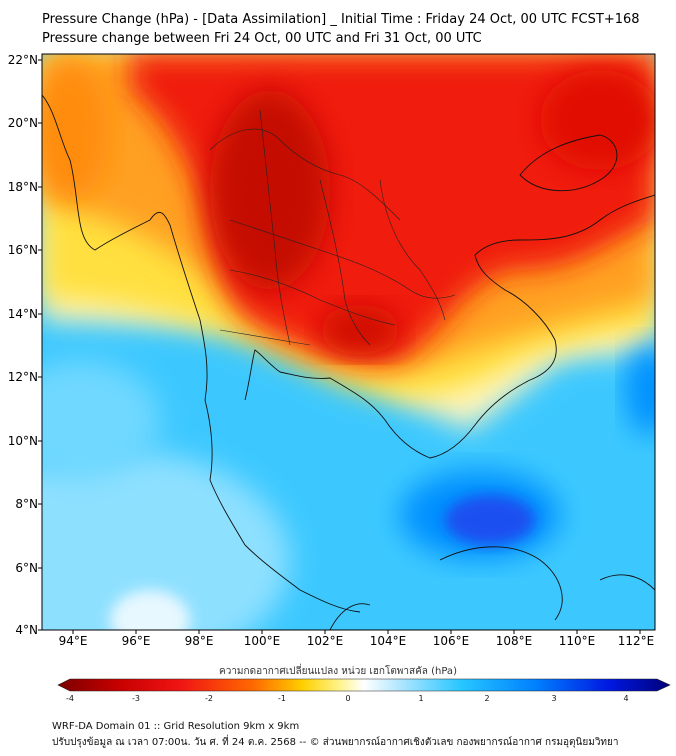  What do you see at coordinates (26, 504) in the screenshot?
I see `lat-label: 8°N` at bounding box center [26, 504].